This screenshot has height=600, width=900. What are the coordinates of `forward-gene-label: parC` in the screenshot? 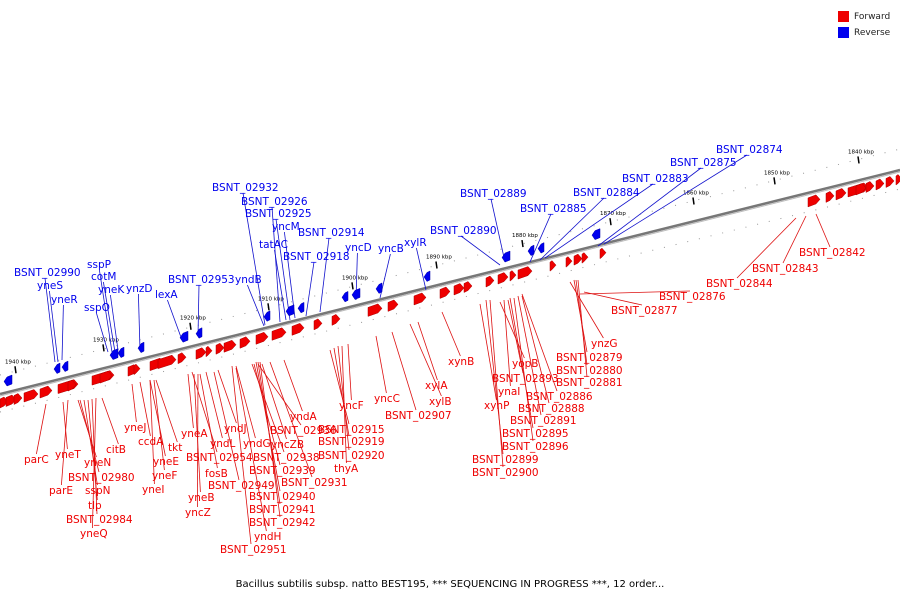 It's located at (36, 460).